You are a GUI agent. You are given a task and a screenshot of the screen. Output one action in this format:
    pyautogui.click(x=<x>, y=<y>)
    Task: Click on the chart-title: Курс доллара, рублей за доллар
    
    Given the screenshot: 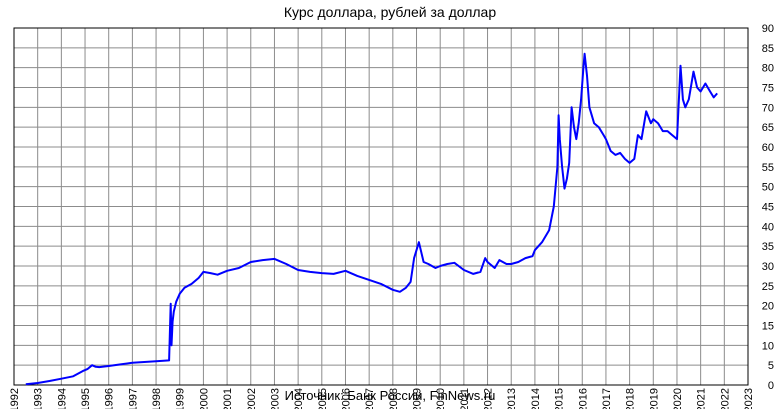 What is the action you would take?
    pyautogui.click(x=390, y=12)
    